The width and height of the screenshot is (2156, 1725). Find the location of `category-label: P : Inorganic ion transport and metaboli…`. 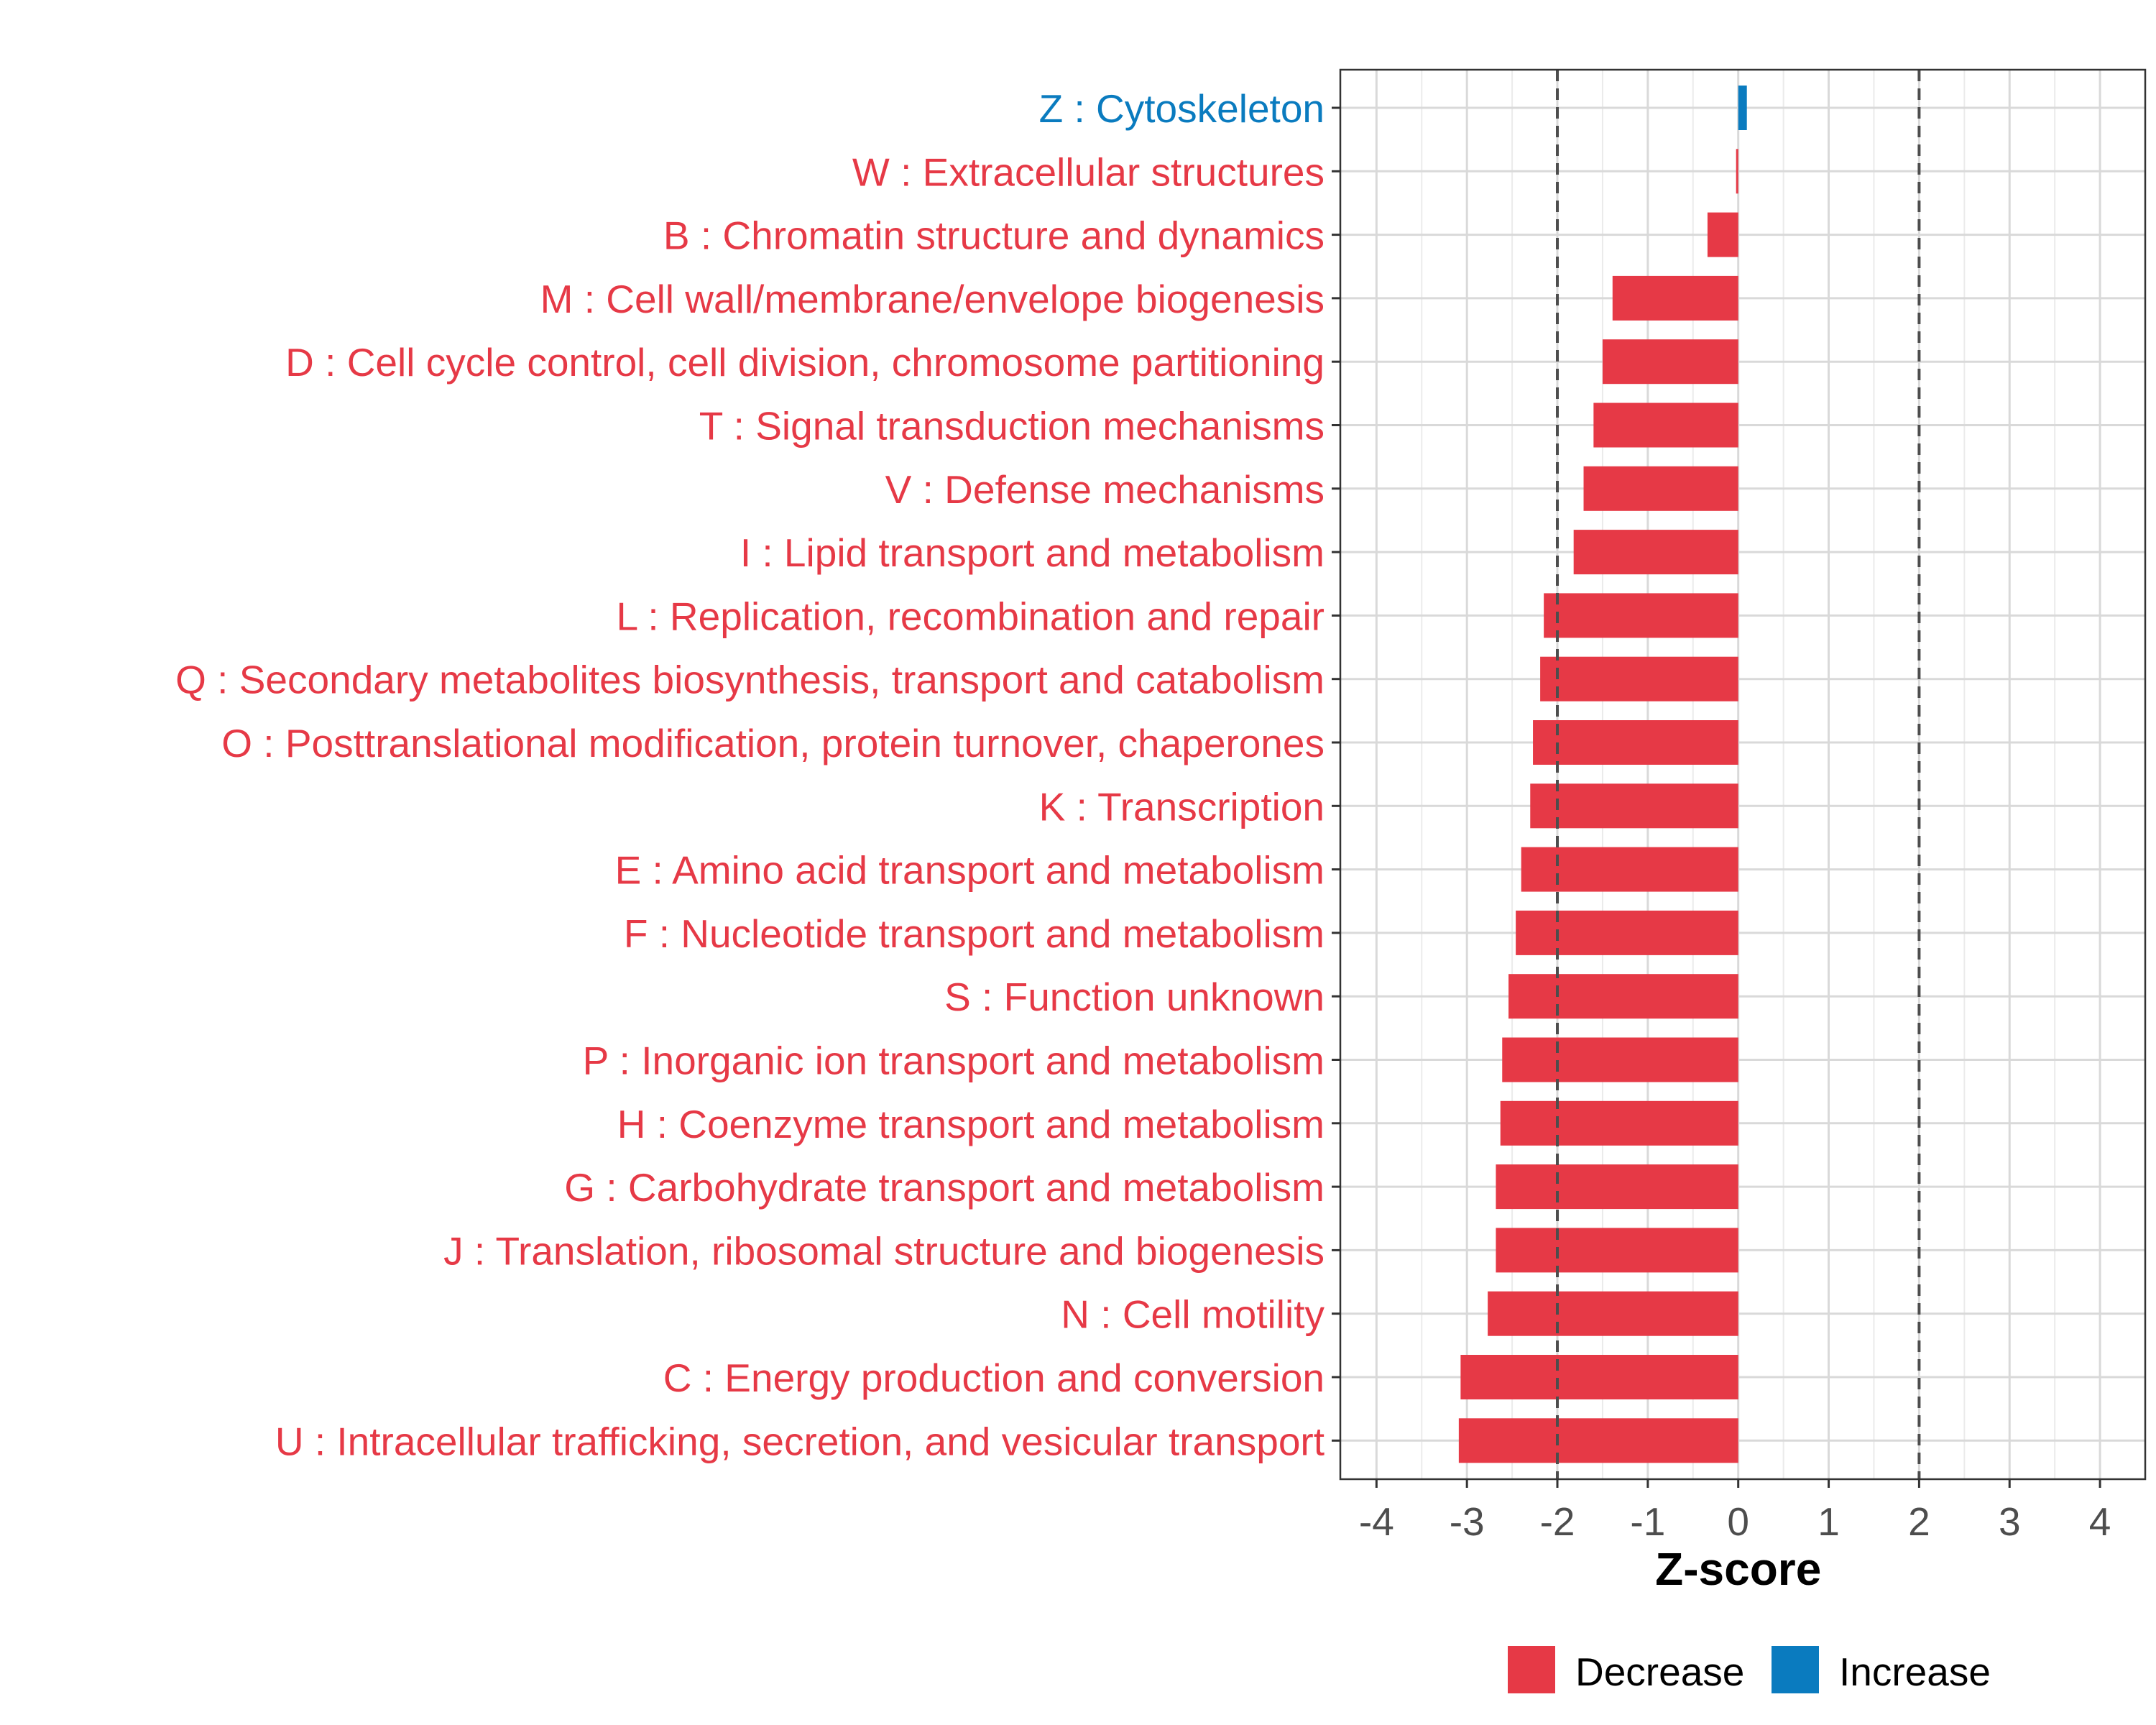

category-label: P : Inorganic ion transport and metaboli… is located at coordinates (954, 1061).